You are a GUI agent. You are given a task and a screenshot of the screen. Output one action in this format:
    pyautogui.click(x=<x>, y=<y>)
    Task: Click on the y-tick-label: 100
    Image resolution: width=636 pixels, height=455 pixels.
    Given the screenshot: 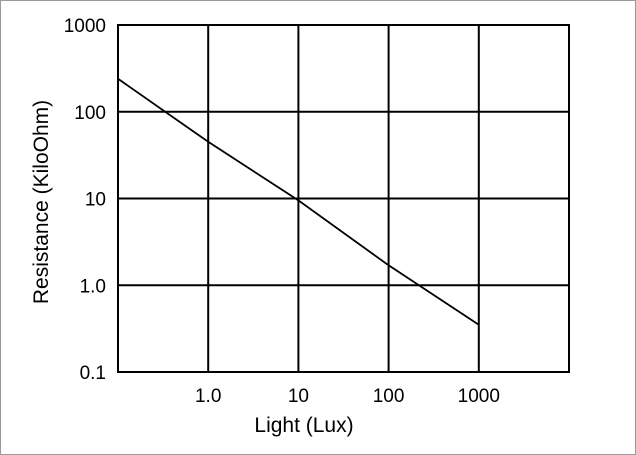 What is the action you would take?
    pyautogui.click(x=90, y=113)
    